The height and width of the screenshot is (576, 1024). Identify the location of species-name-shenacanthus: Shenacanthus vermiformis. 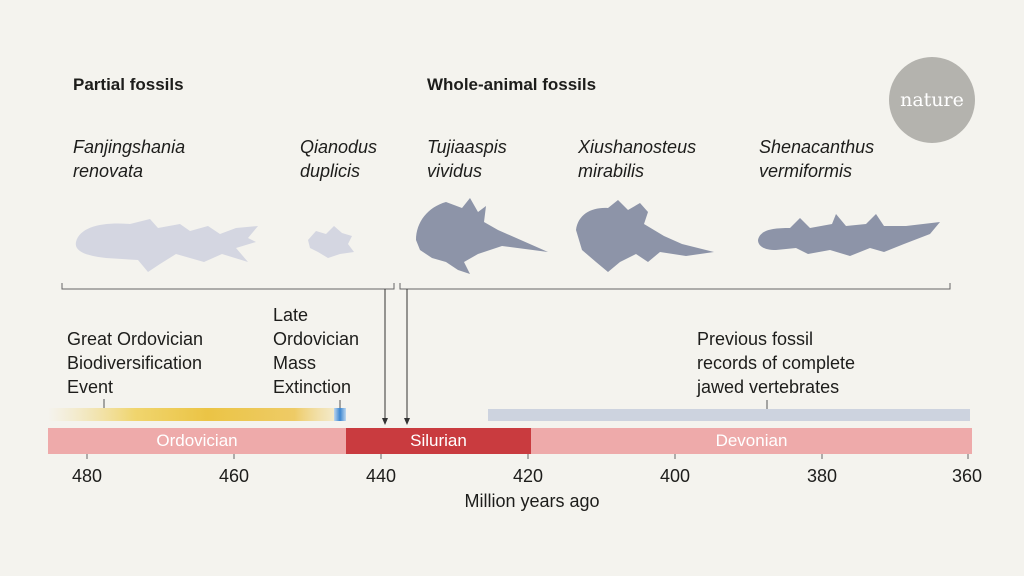
(817, 159).